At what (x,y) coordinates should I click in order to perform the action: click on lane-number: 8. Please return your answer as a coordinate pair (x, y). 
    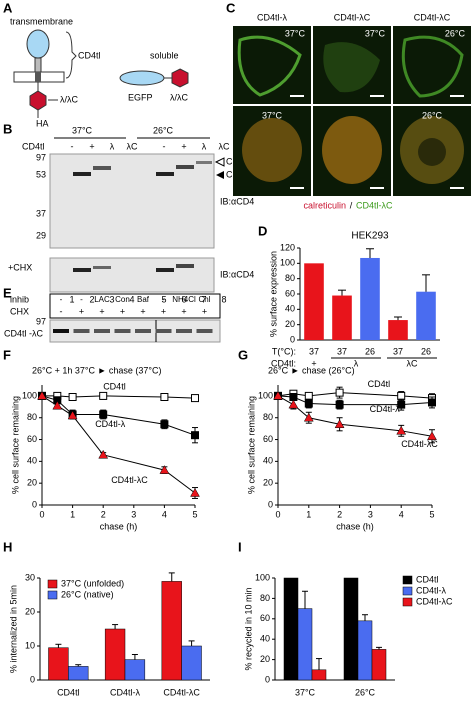
    Looking at the image, I should click on (223, 299).